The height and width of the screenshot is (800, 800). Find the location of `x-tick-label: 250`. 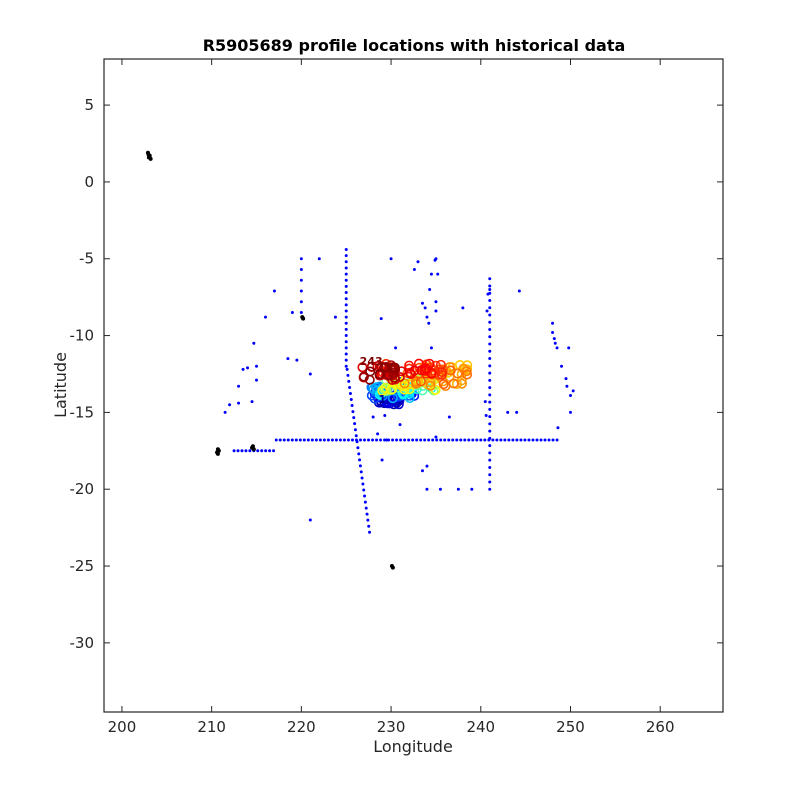

x-tick-label: 250 is located at coordinates (570, 727).